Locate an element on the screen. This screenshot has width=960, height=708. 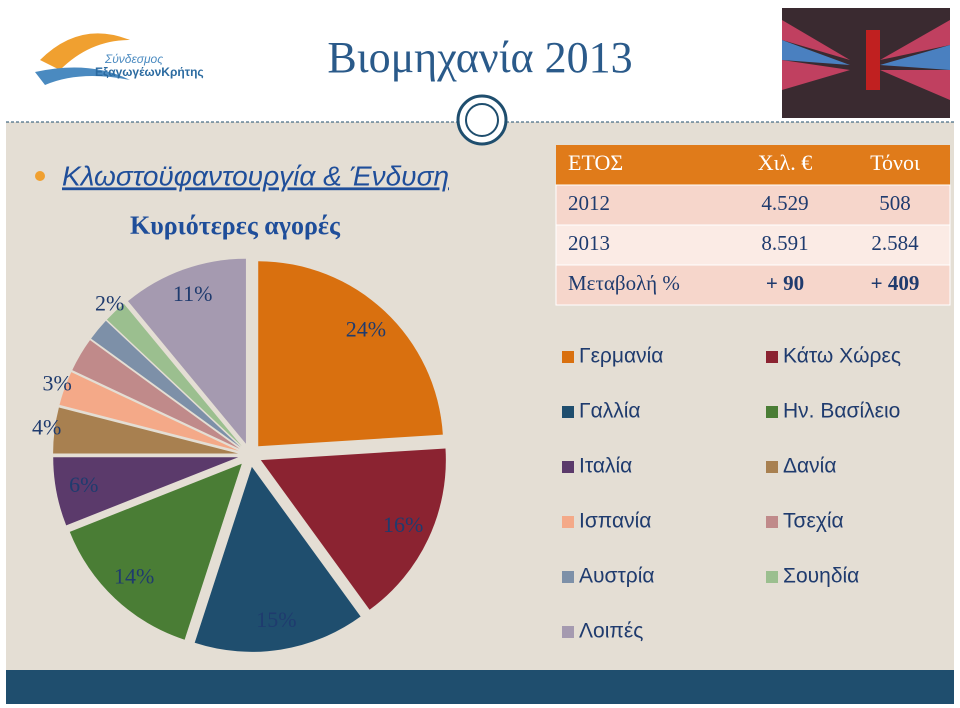
bullet-text: Κλωστοϋφαντουργία & Ένδυση is located at coordinates (255, 175).